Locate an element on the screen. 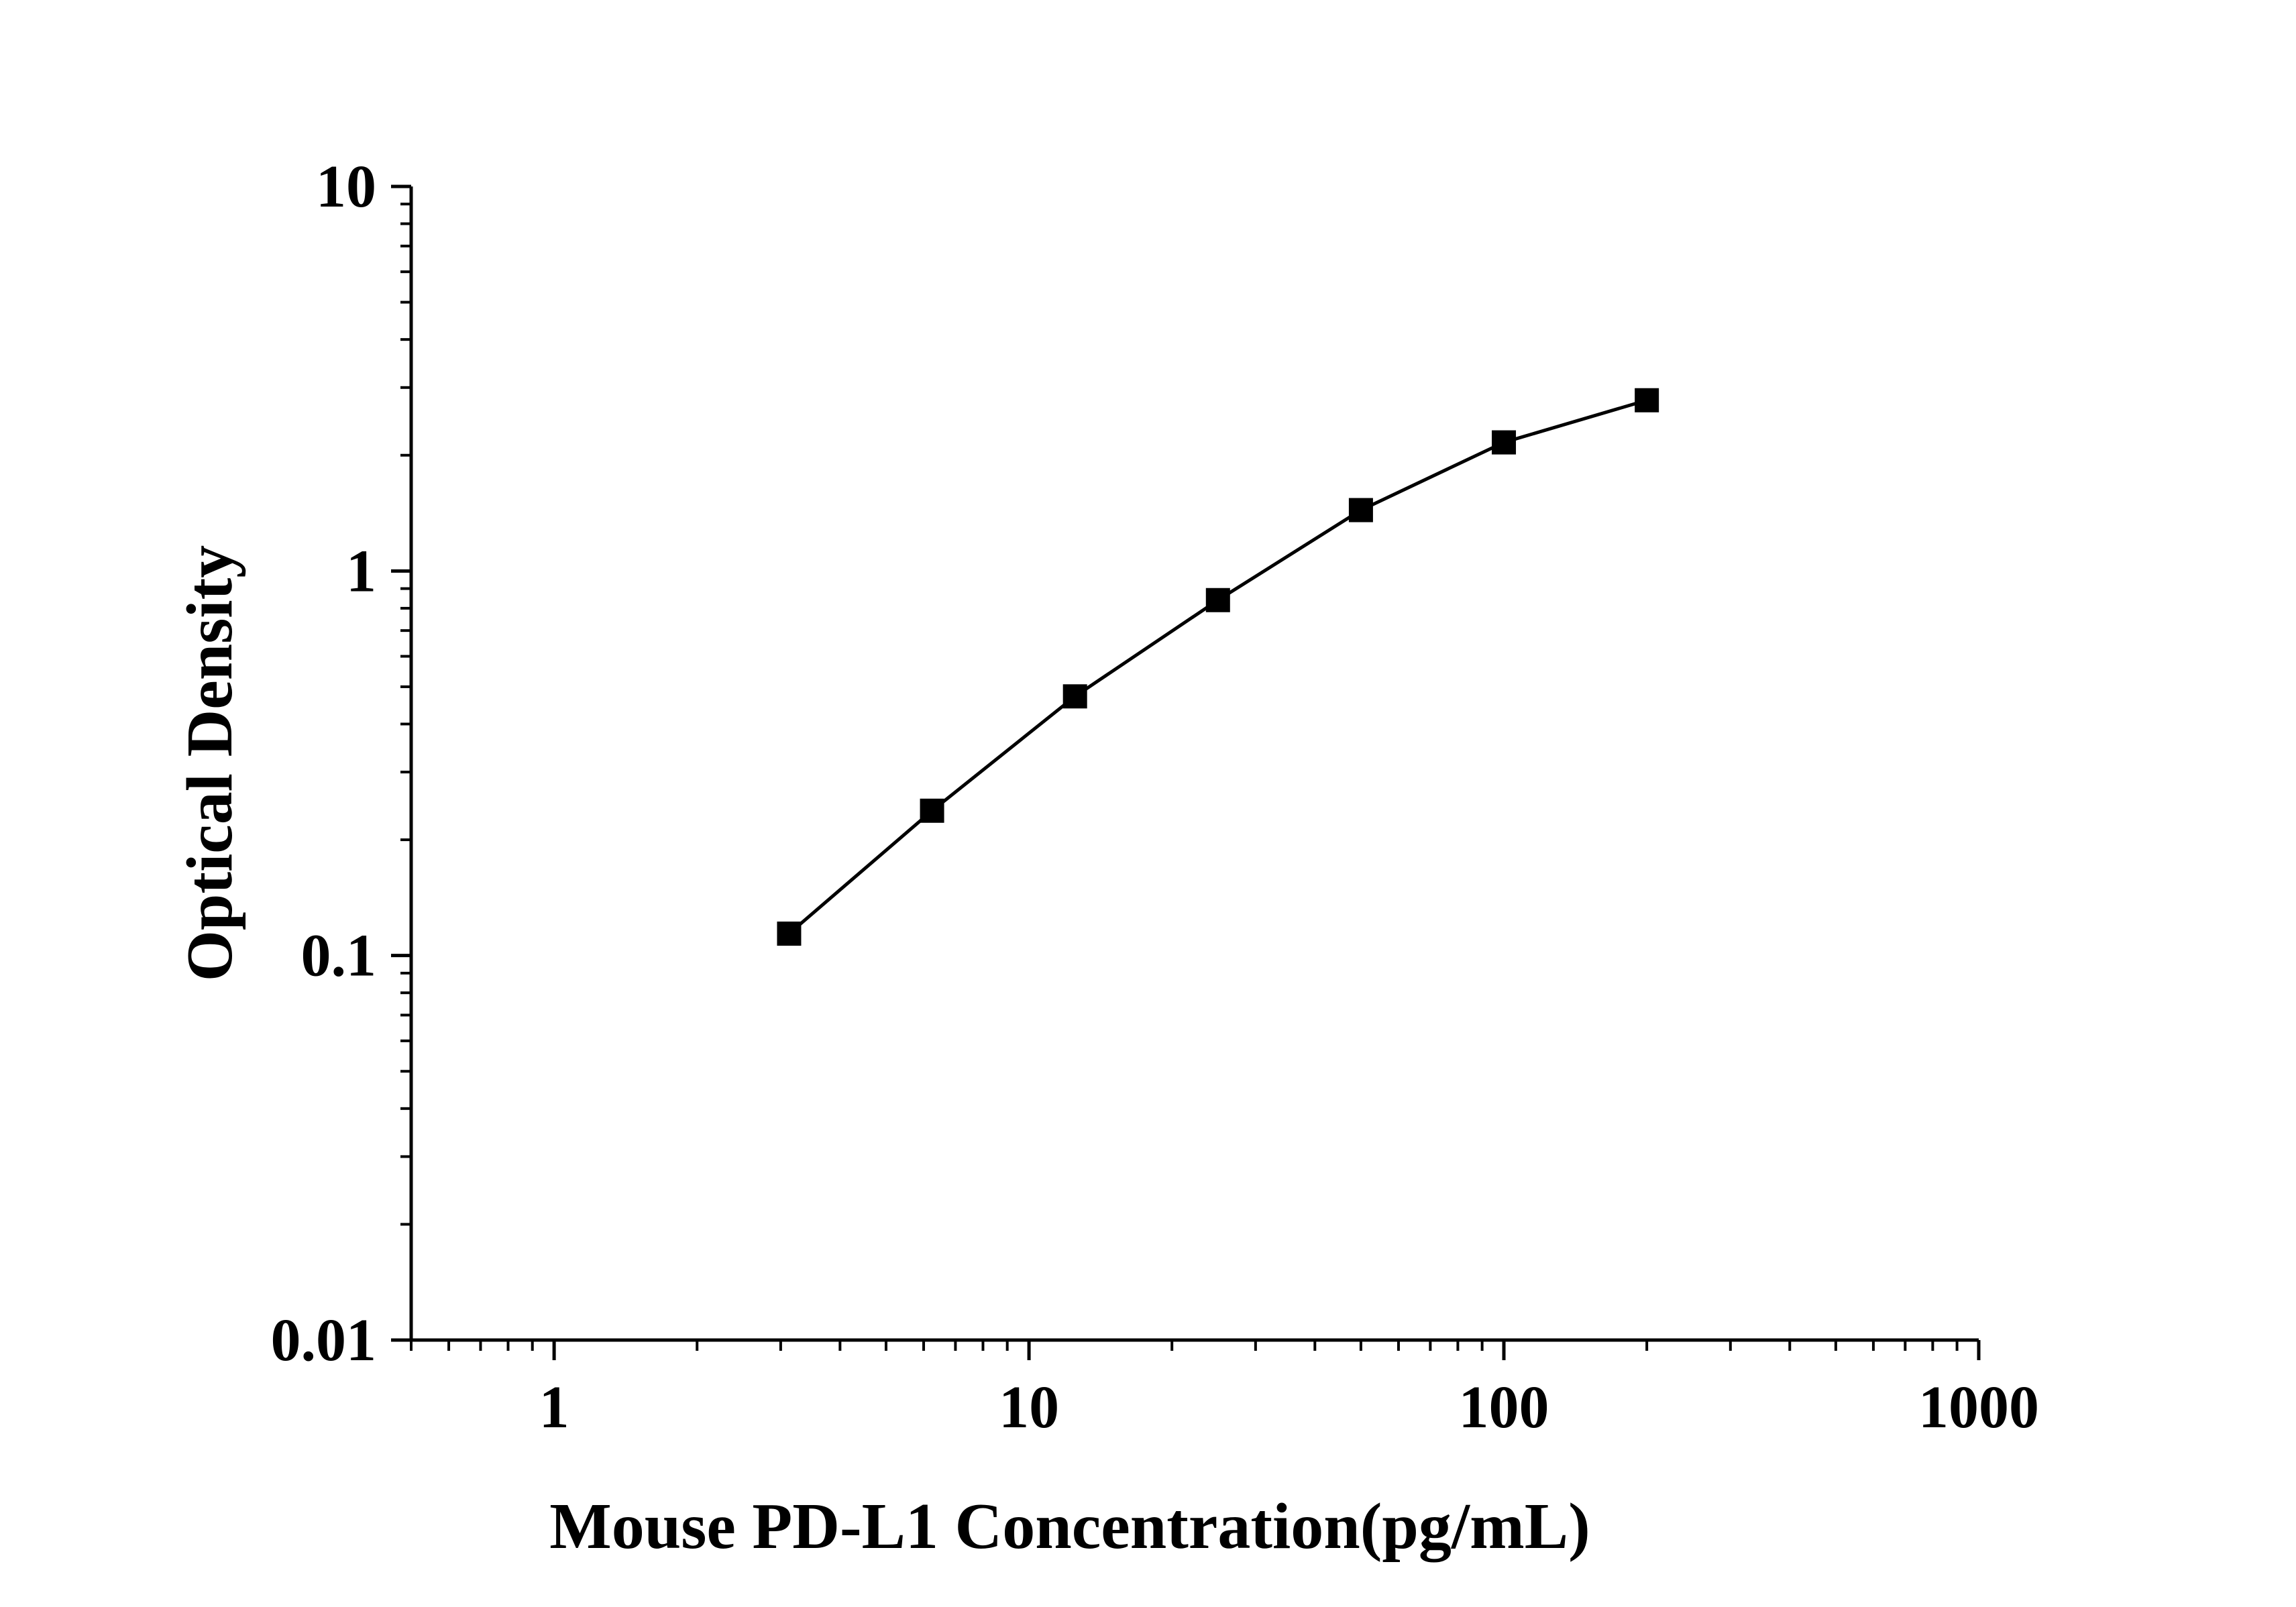 This screenshot has width=2296, height=1607. plot-area is located at coordinates (1218, 667).